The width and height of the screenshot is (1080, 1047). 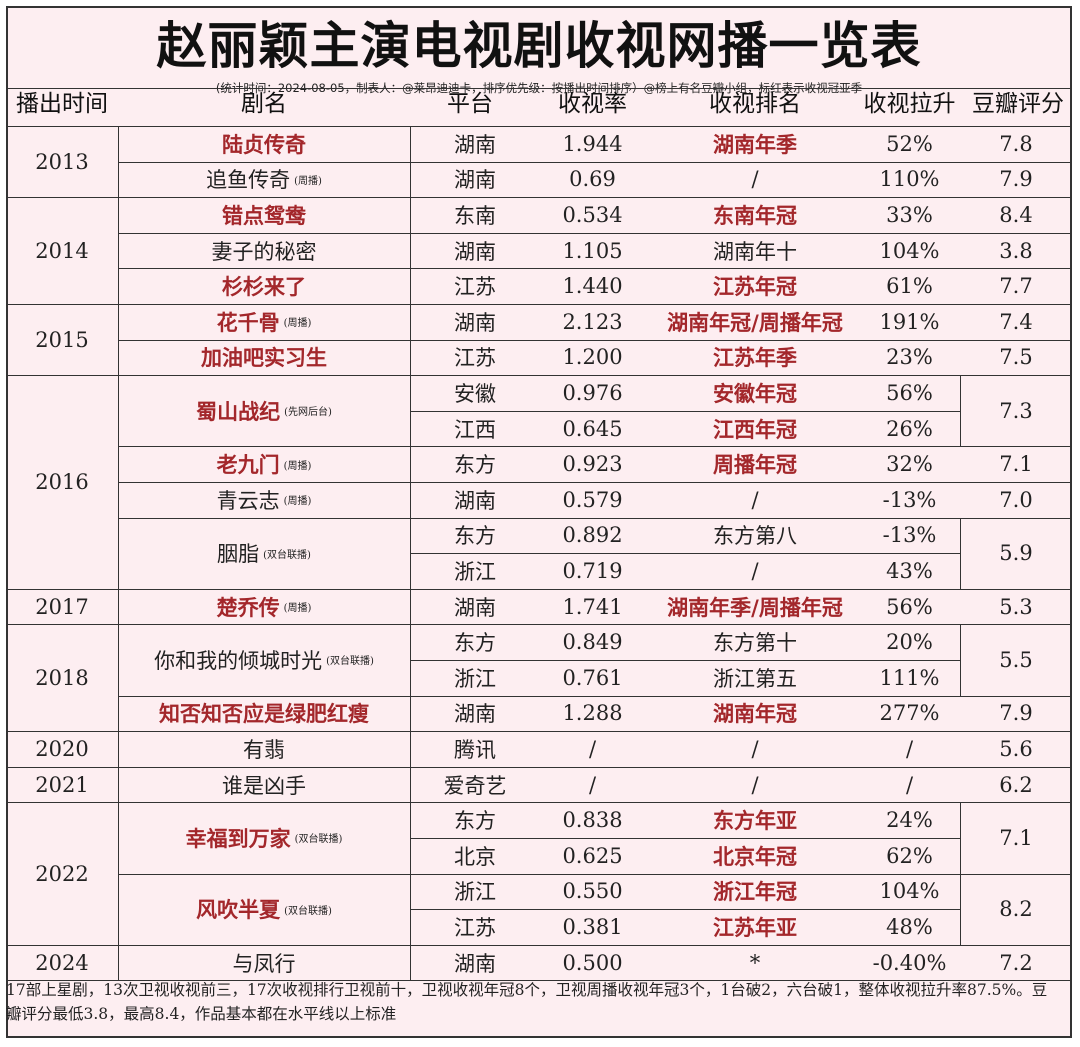 I want to click on rank-cell: 东方年亚, so click(x=755, y=821).